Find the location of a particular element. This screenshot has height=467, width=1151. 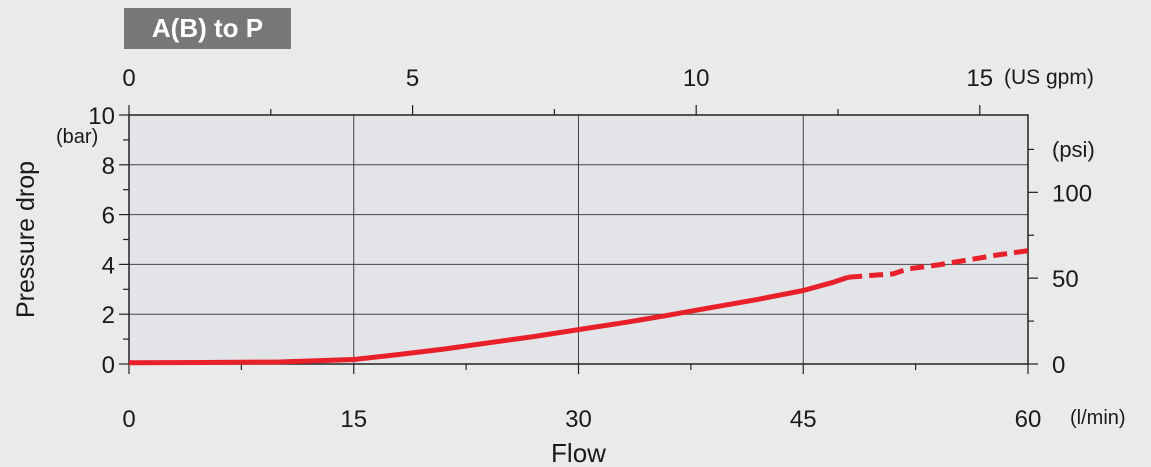

right-tick-label: 100 is located at coordinates (1072, 193).